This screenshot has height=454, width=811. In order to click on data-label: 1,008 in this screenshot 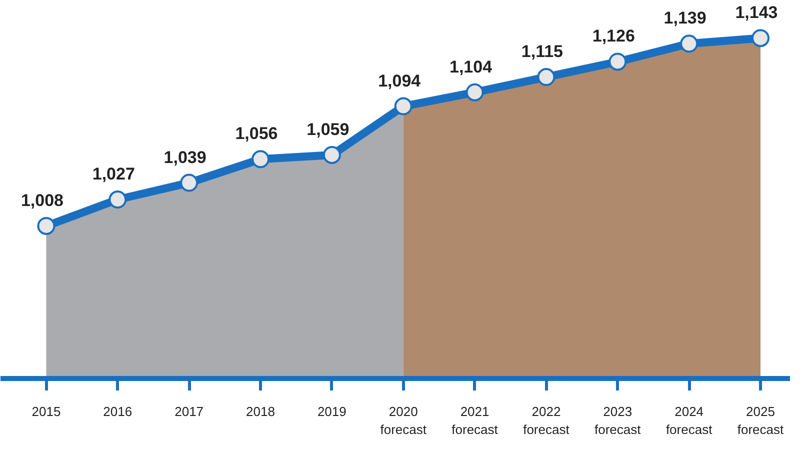, I will do `click(42, 200)`.